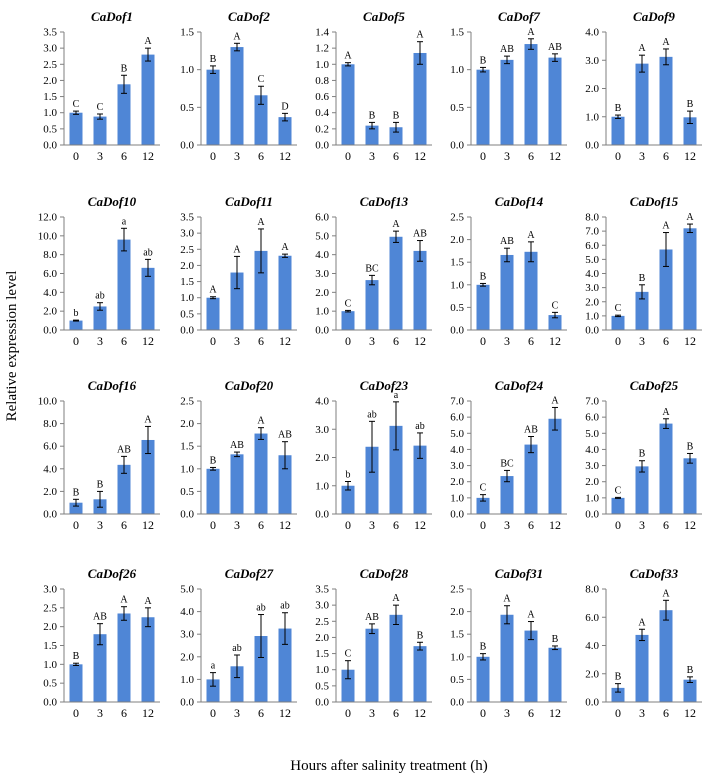 Image resolution: width=708 pixels, height=784 pixels. What do you see at coordinates (112, 385) in the screenshot?
I see `chart-title: CaDof16` at bounding box center [112, 385].